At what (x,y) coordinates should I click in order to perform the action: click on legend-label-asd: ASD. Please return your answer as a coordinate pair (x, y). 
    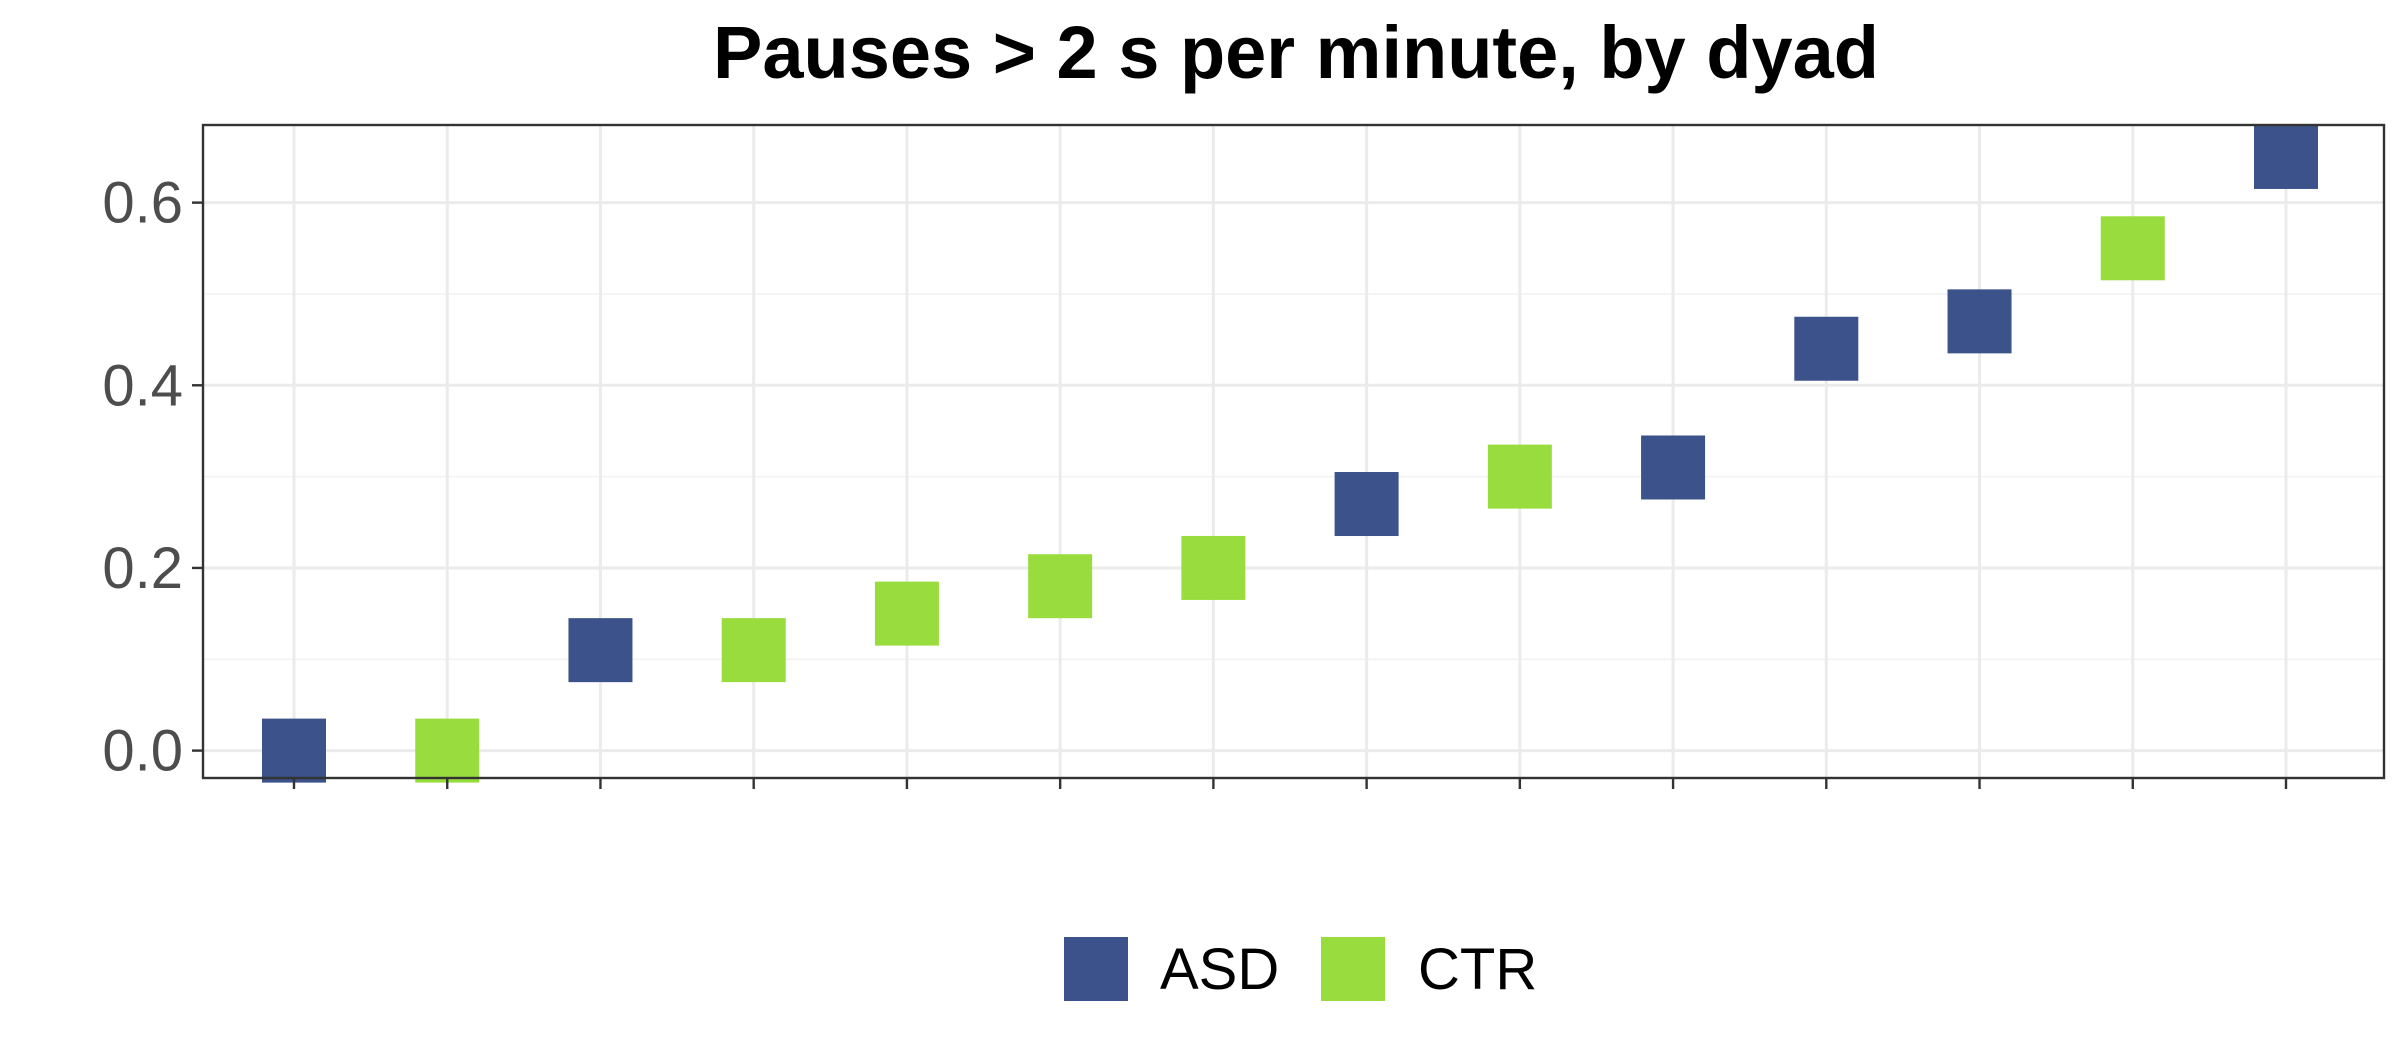
    Looking at the image, I should click on (1219, 969).